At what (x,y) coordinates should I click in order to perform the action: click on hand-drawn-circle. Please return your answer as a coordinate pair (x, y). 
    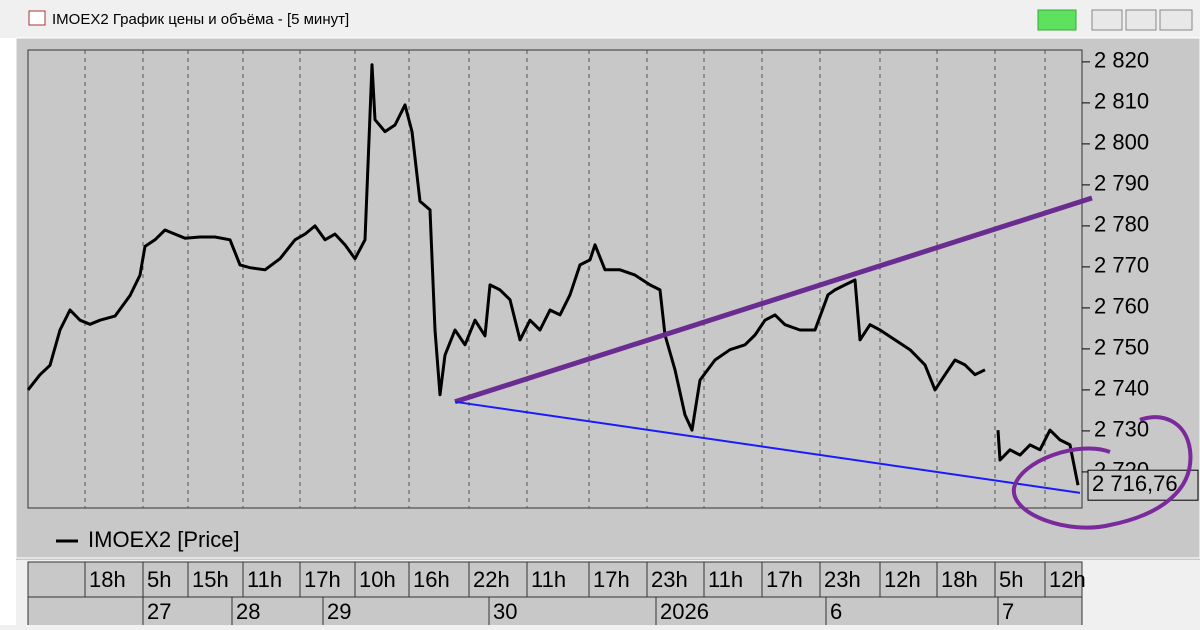
    Looking at the image, I should click on (1102, 472).